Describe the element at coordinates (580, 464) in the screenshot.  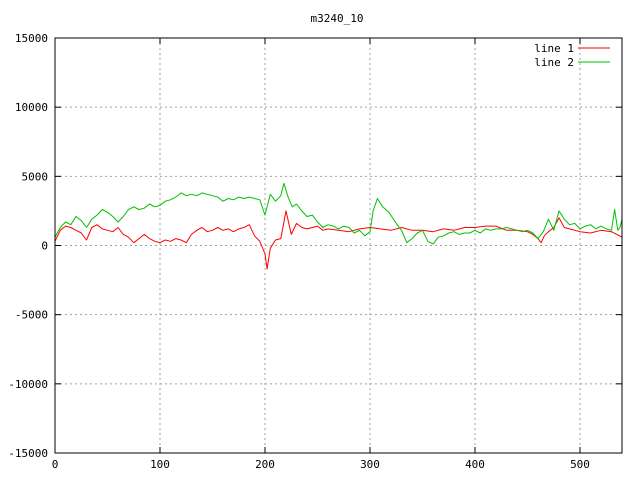
I see `x-tick-label: 500` at that location.